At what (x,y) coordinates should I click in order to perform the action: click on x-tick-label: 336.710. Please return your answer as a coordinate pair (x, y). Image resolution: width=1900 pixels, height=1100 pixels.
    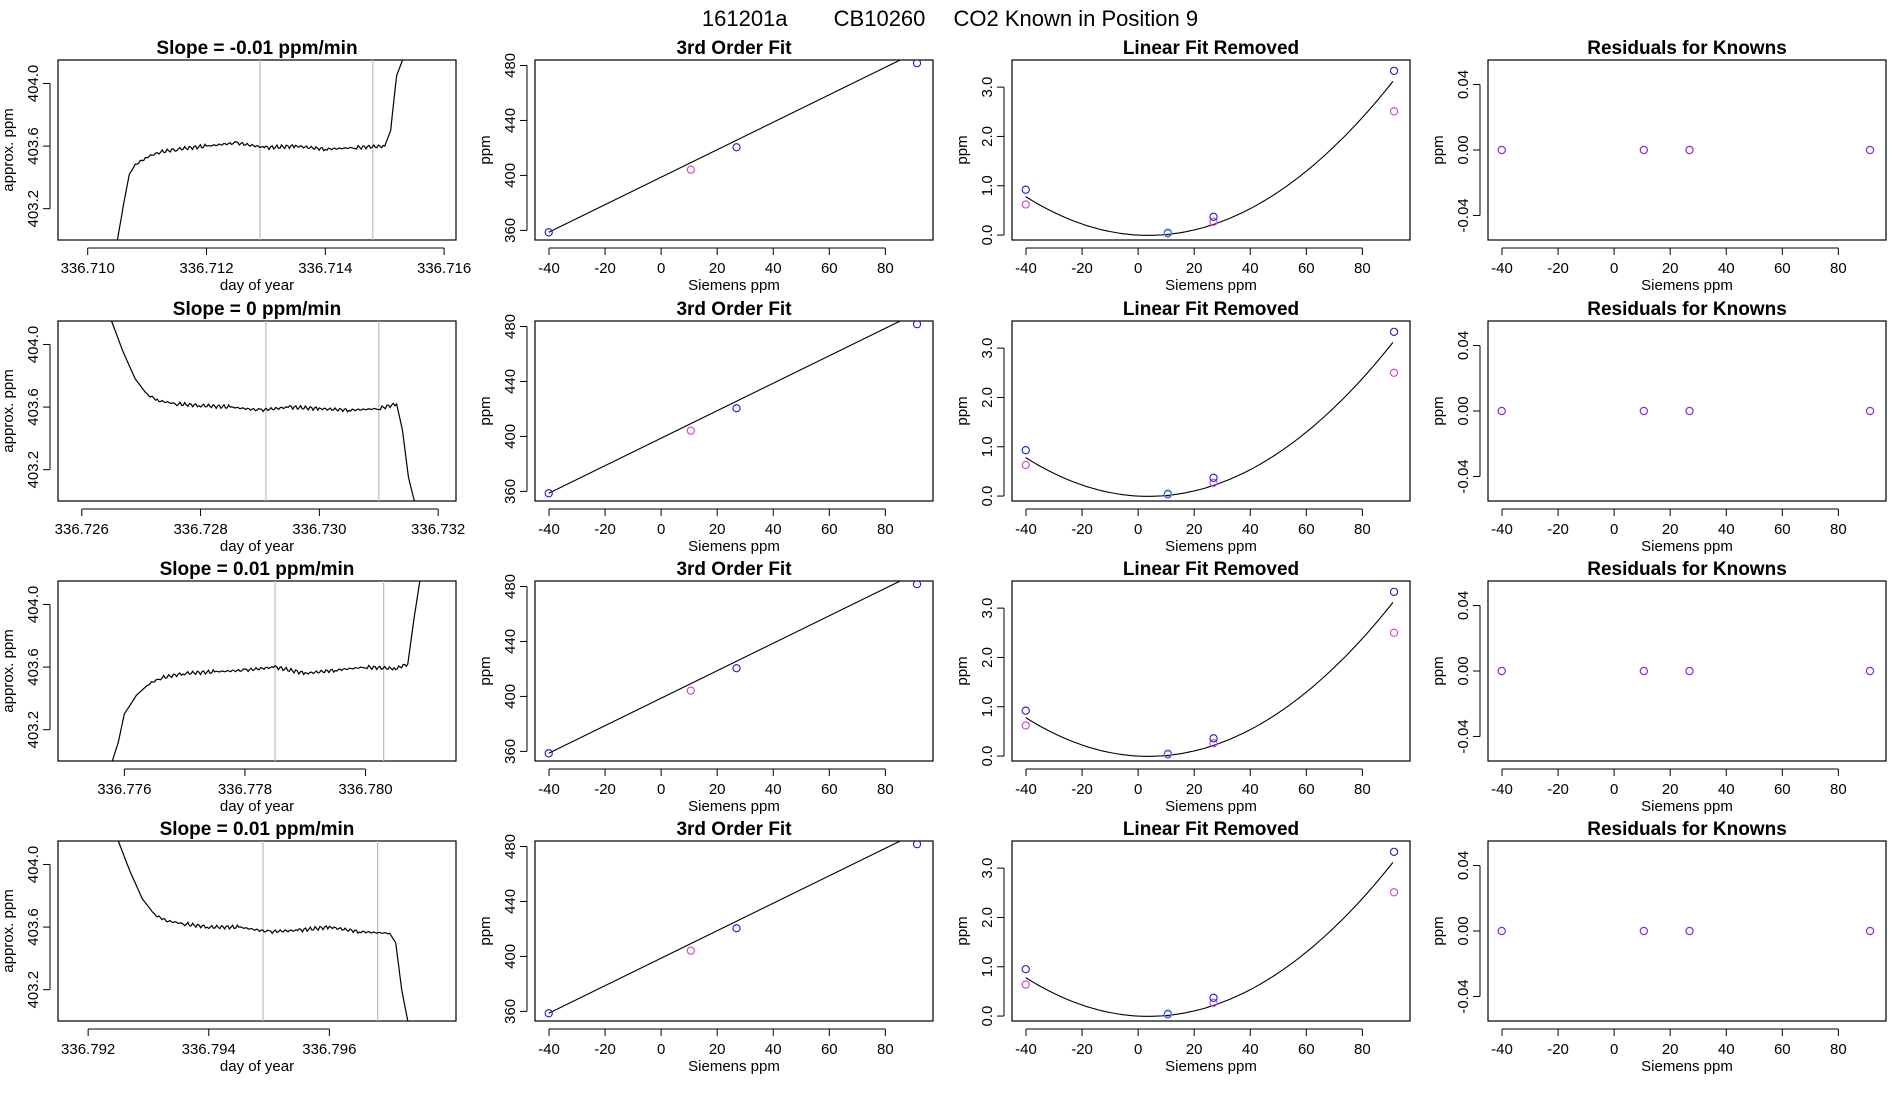
    Looking at the image, I should click on (88, 268).